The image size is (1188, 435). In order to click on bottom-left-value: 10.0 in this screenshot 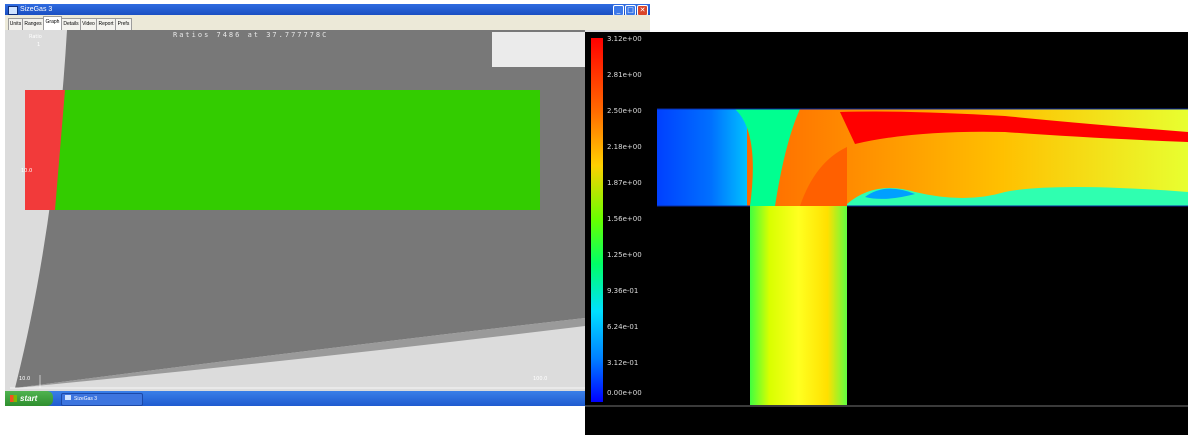, I will do `click(25, 379)`.